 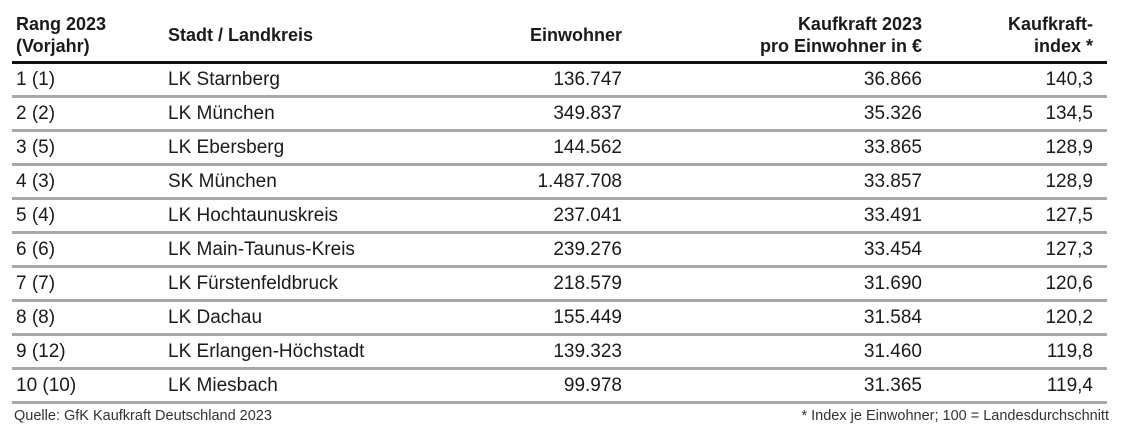 I want to click on city-cell: LK Miesbach, so click(x=223, y=385).